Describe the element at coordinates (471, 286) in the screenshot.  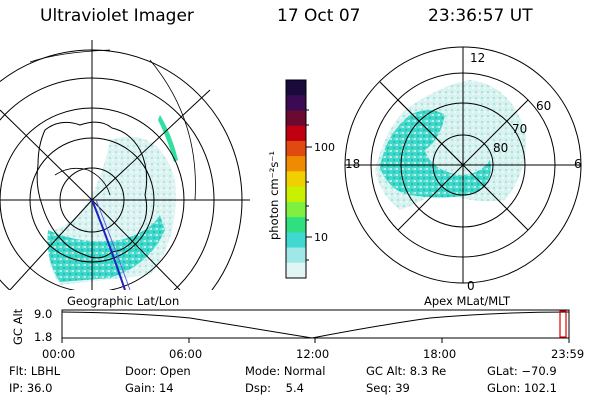
I see `mlt-label-0: 0` at that location.